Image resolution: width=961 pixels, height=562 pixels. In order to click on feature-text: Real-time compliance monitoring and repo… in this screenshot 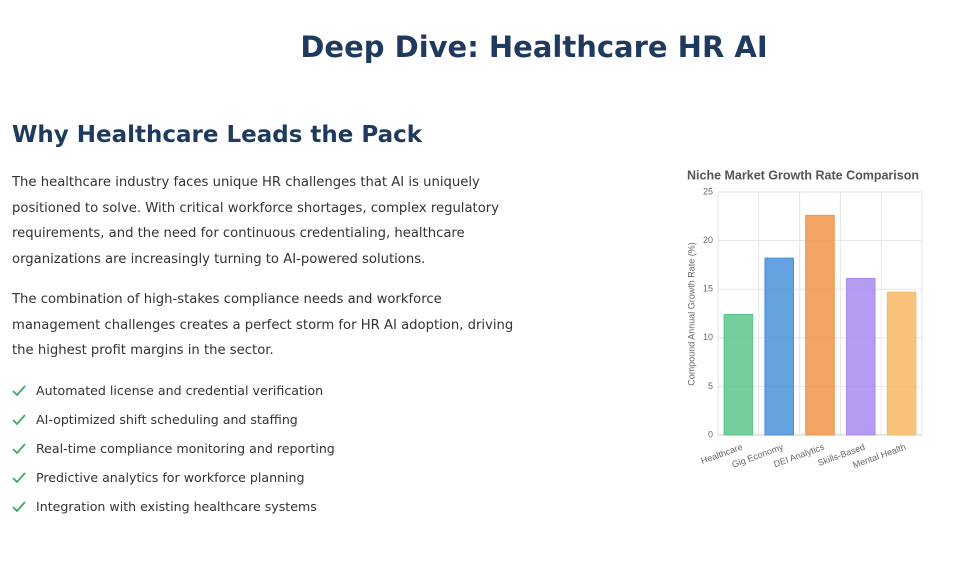, I will do `click(185, 448)`.